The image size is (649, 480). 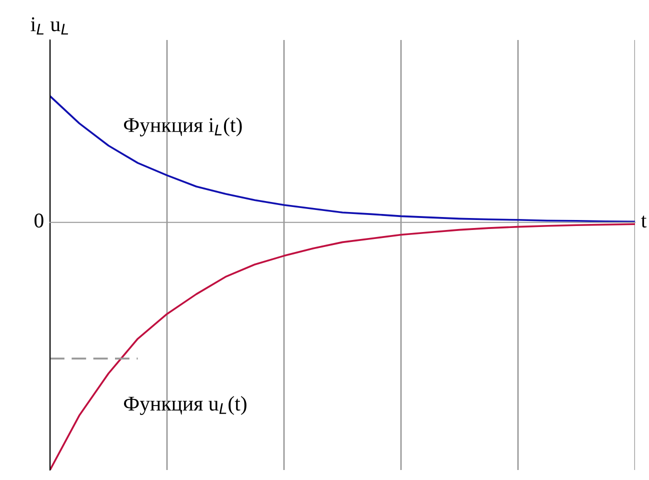 I want to click on annotation: Функция i$_{L}$(t), so click(x=183, y=126).